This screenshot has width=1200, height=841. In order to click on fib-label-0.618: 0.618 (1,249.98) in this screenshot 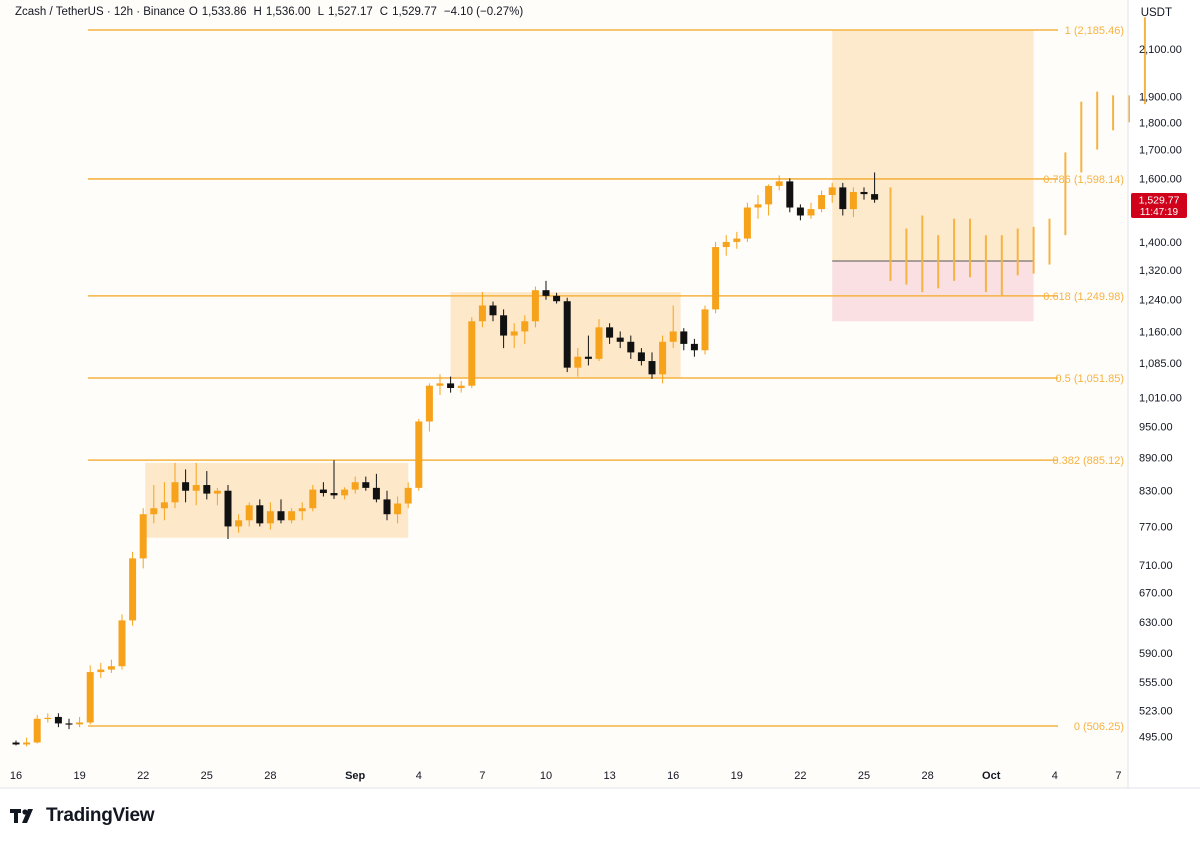, I will do `click(1083, 297)`.